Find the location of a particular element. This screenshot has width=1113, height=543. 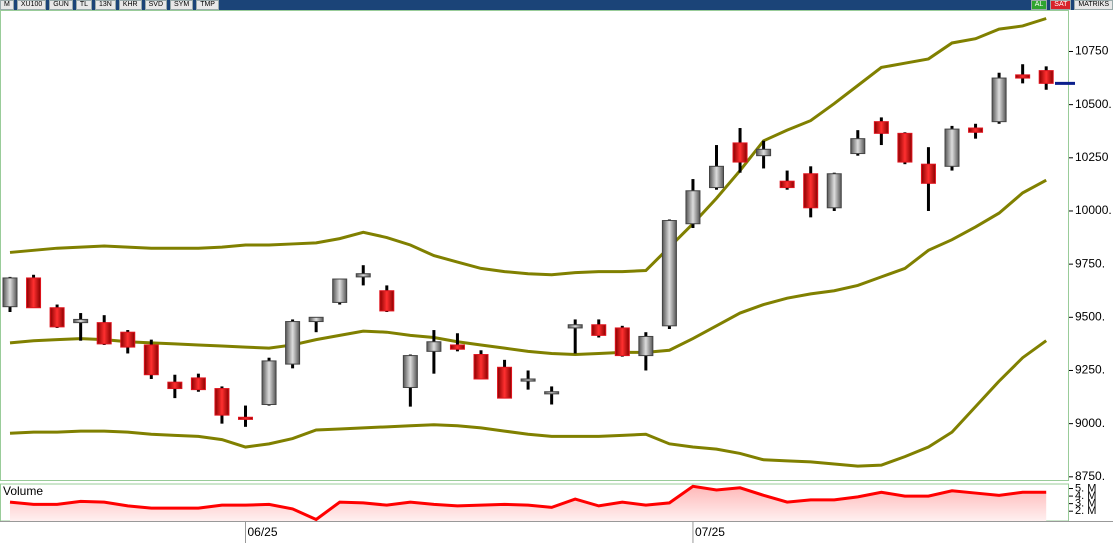

toolbar-button: TL is located at coordinates (83, 5).